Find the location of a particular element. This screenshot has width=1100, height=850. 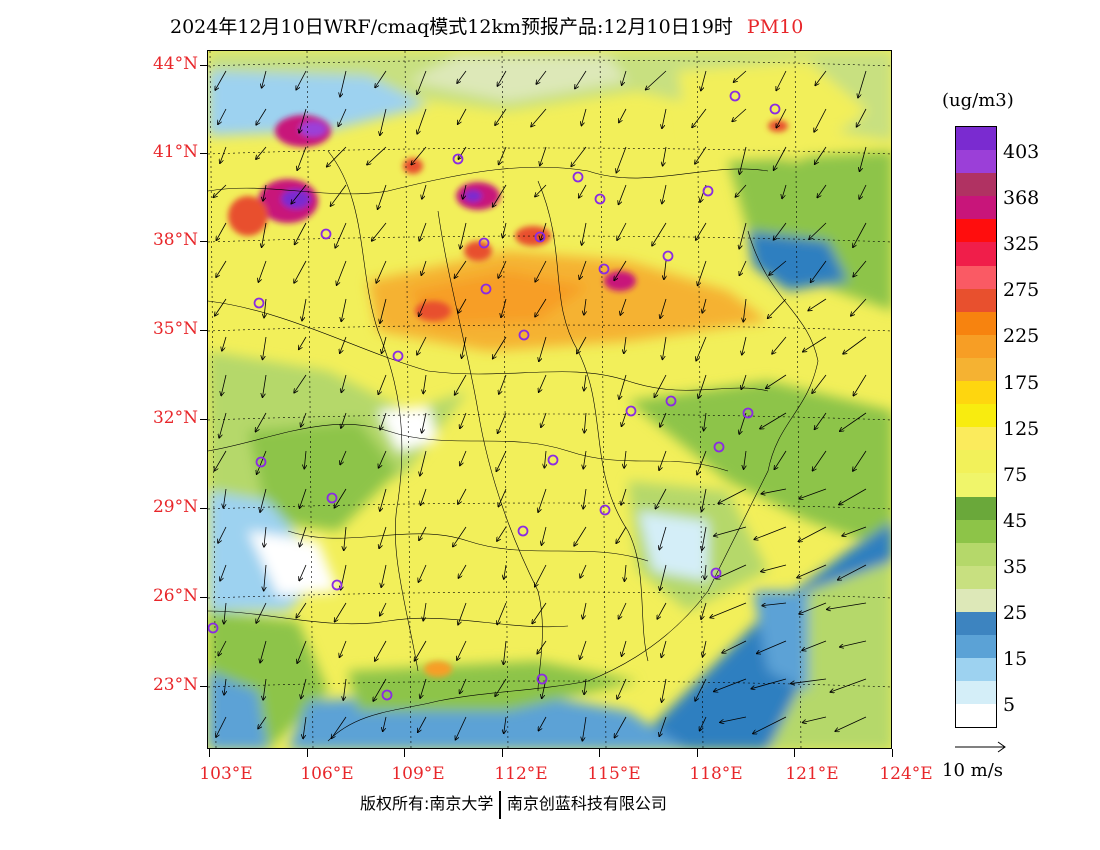

reference-wind-arrow is located at coordinates (980, 747).